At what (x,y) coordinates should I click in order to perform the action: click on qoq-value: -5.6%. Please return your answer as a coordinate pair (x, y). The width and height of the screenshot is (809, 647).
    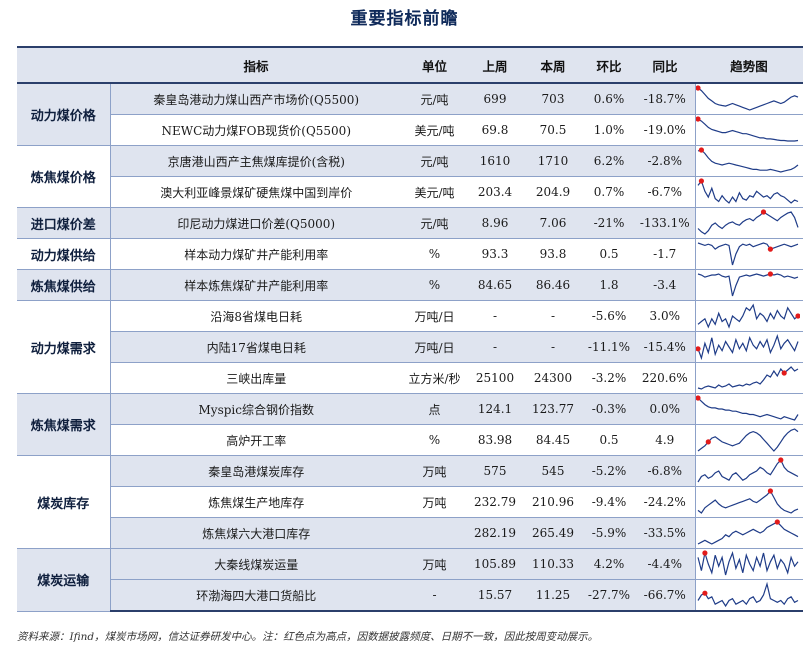
    Looking at the image, I should click on (609, 316).